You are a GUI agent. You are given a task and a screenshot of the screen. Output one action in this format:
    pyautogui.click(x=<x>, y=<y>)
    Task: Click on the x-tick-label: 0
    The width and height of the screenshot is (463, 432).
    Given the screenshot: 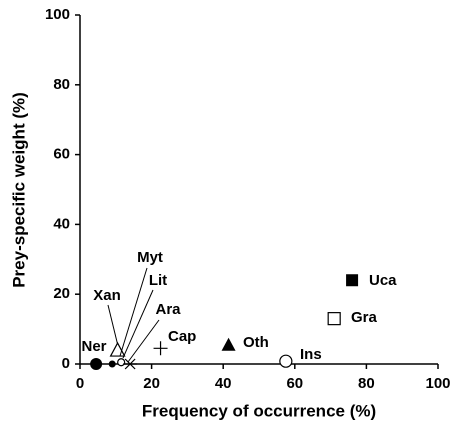 What is the action you would take?
    pyautogui.click(x=80, y=383)
    